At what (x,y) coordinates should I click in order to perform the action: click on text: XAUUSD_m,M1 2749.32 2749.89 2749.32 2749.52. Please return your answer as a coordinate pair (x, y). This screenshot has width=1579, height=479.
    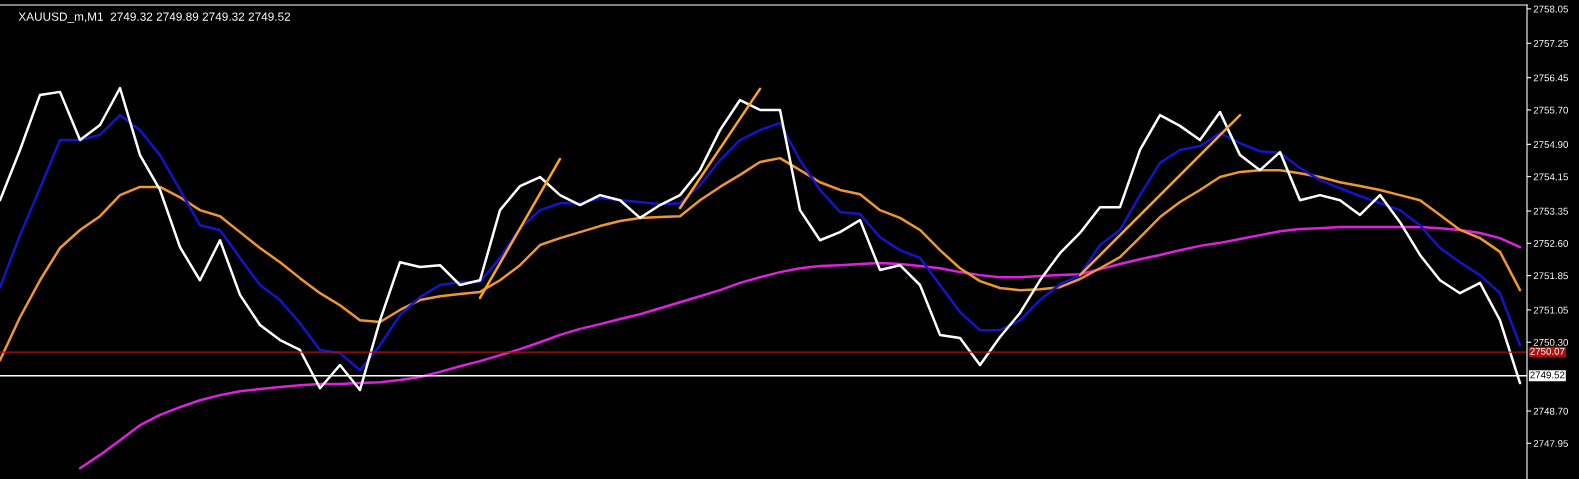
    Looking at the image, I should click on (154, 18).